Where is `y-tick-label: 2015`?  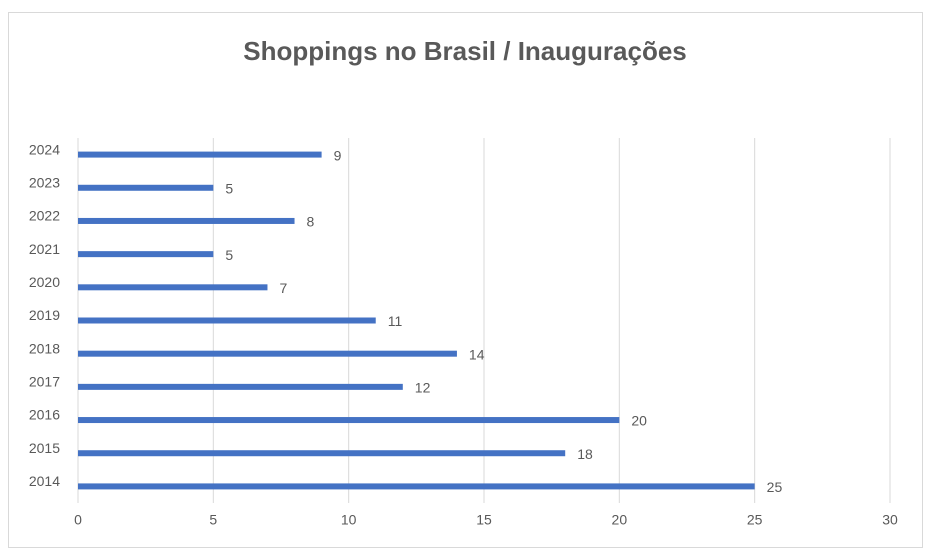 y-tick-label: 2015 is located at coordinates (44, 448).